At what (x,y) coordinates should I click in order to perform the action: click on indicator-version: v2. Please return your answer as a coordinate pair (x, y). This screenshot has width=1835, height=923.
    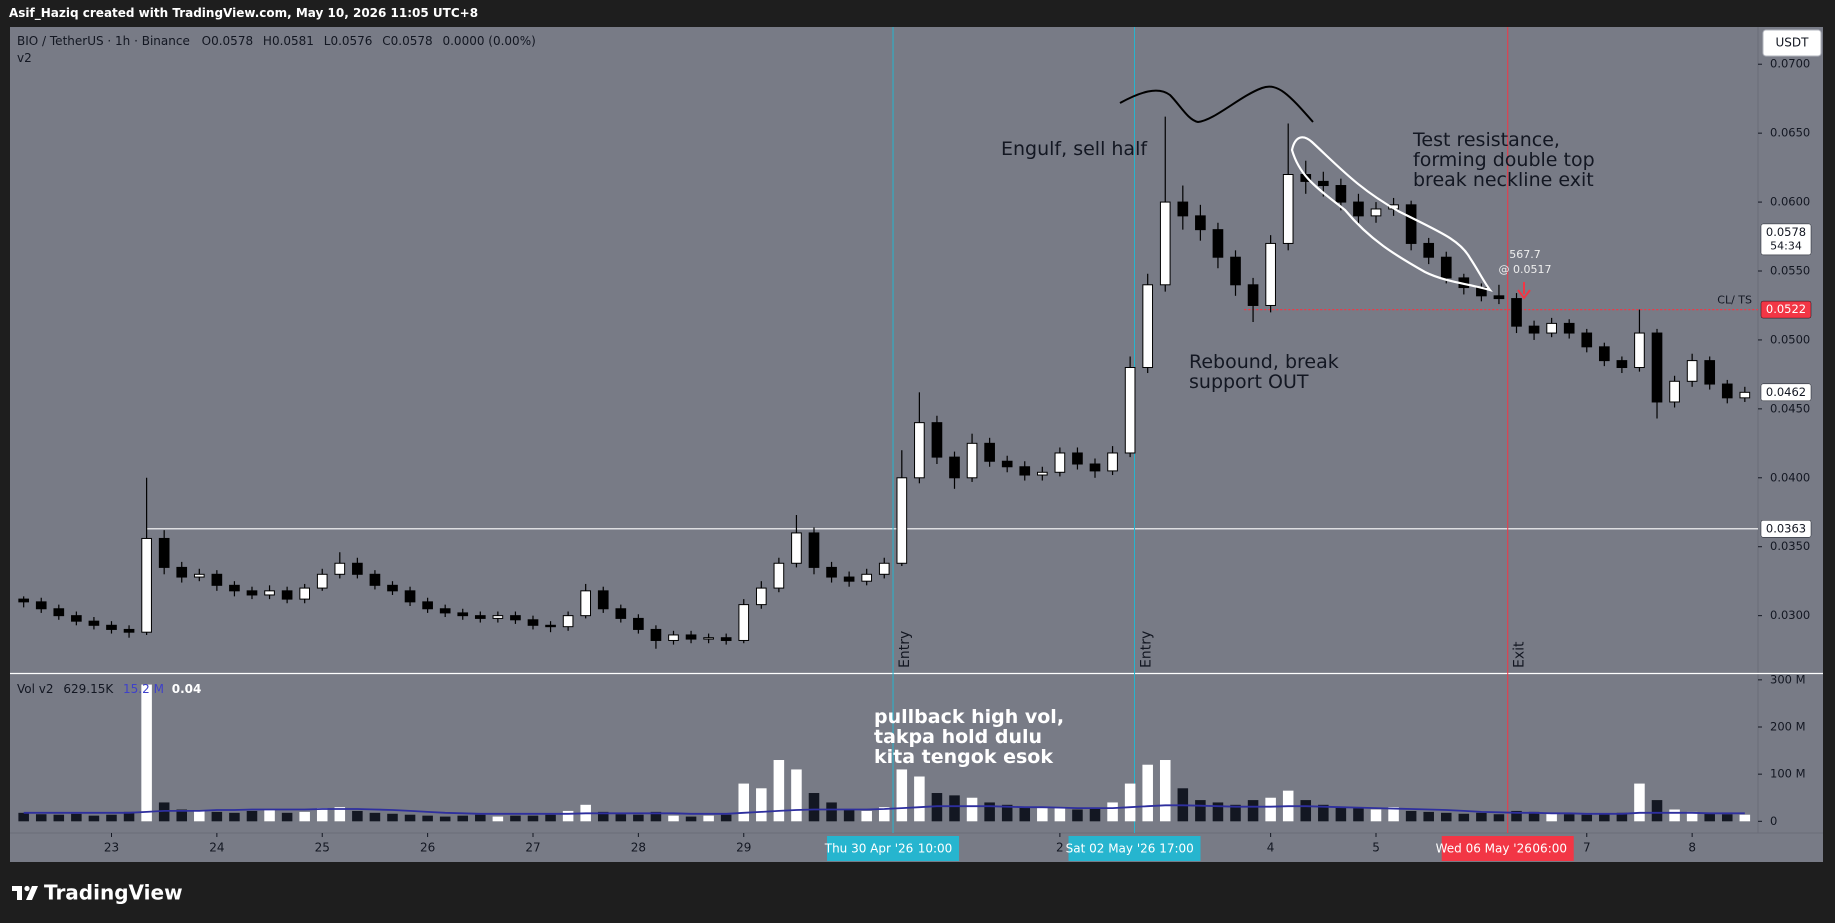
    Looking at the image, I should click on (24, 58).